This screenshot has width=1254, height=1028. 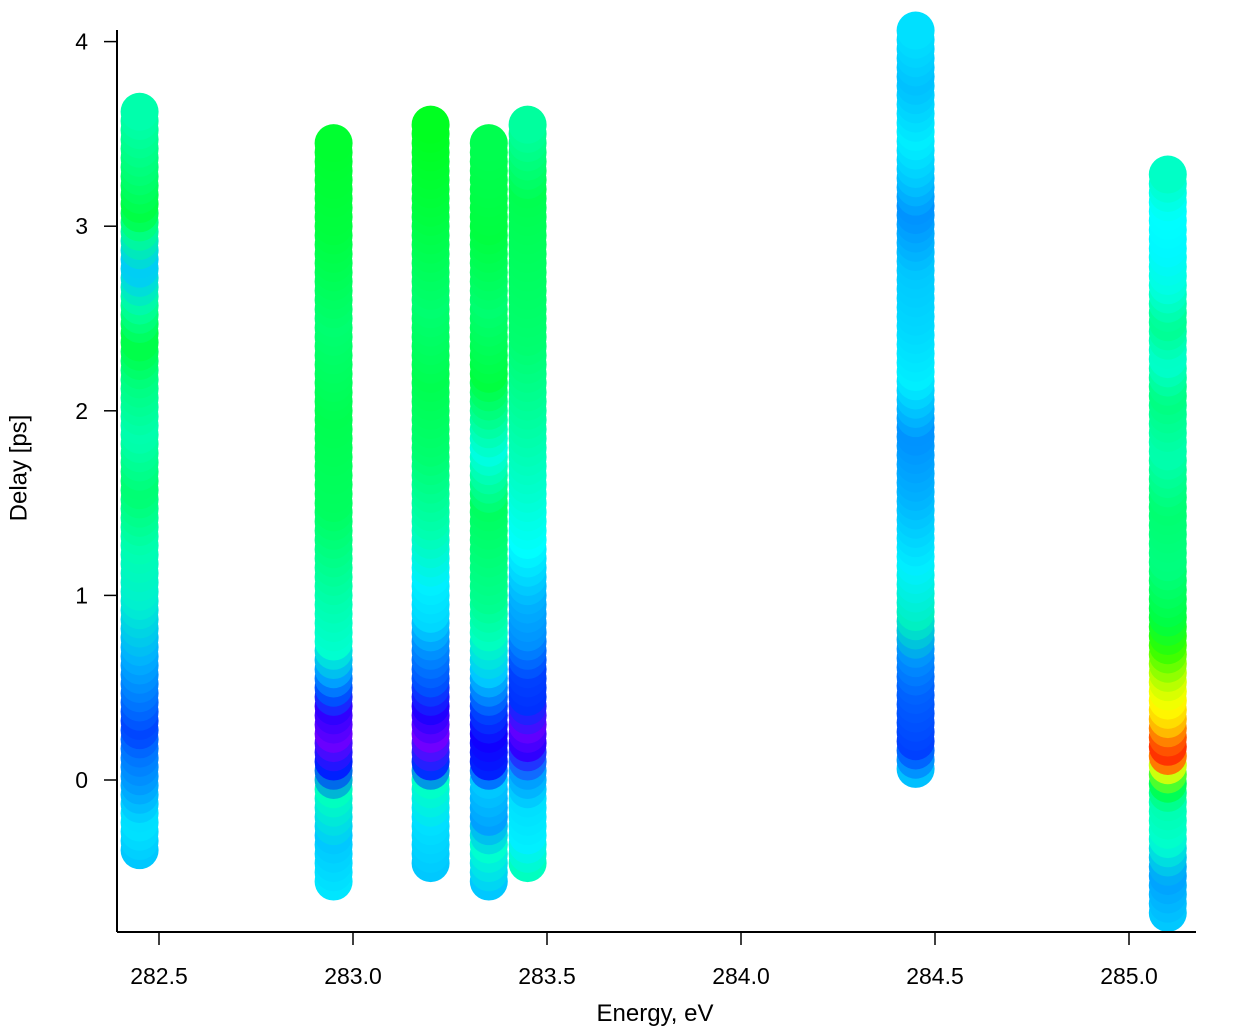 What do you see at coordinates (81, 780) in the screenshot?
I see `y-tick-label: 0` at bounding box center [81, 780].